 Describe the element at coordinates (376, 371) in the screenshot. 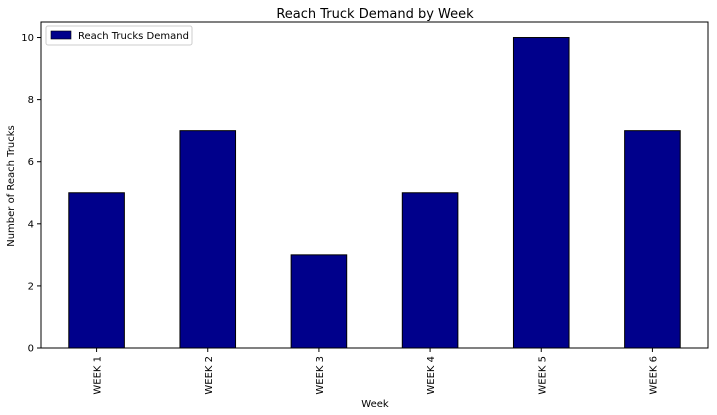

I see `x-axis-ticks: WEEK 1 WEEK 2 WEEK 3 WEEK 4 WEEK 5 WEEK 6` at that location.